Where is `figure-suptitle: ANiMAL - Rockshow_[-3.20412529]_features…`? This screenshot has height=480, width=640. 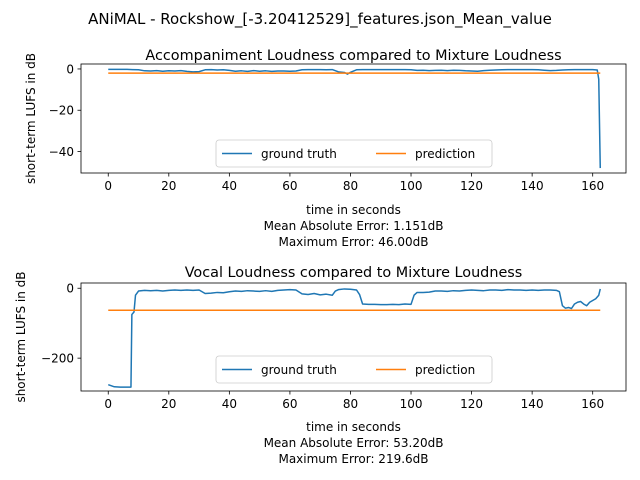
figure-suptitle: ANiMAL - Rockshow_[-3.20412529]_features… is located at coordinates (320, 19).